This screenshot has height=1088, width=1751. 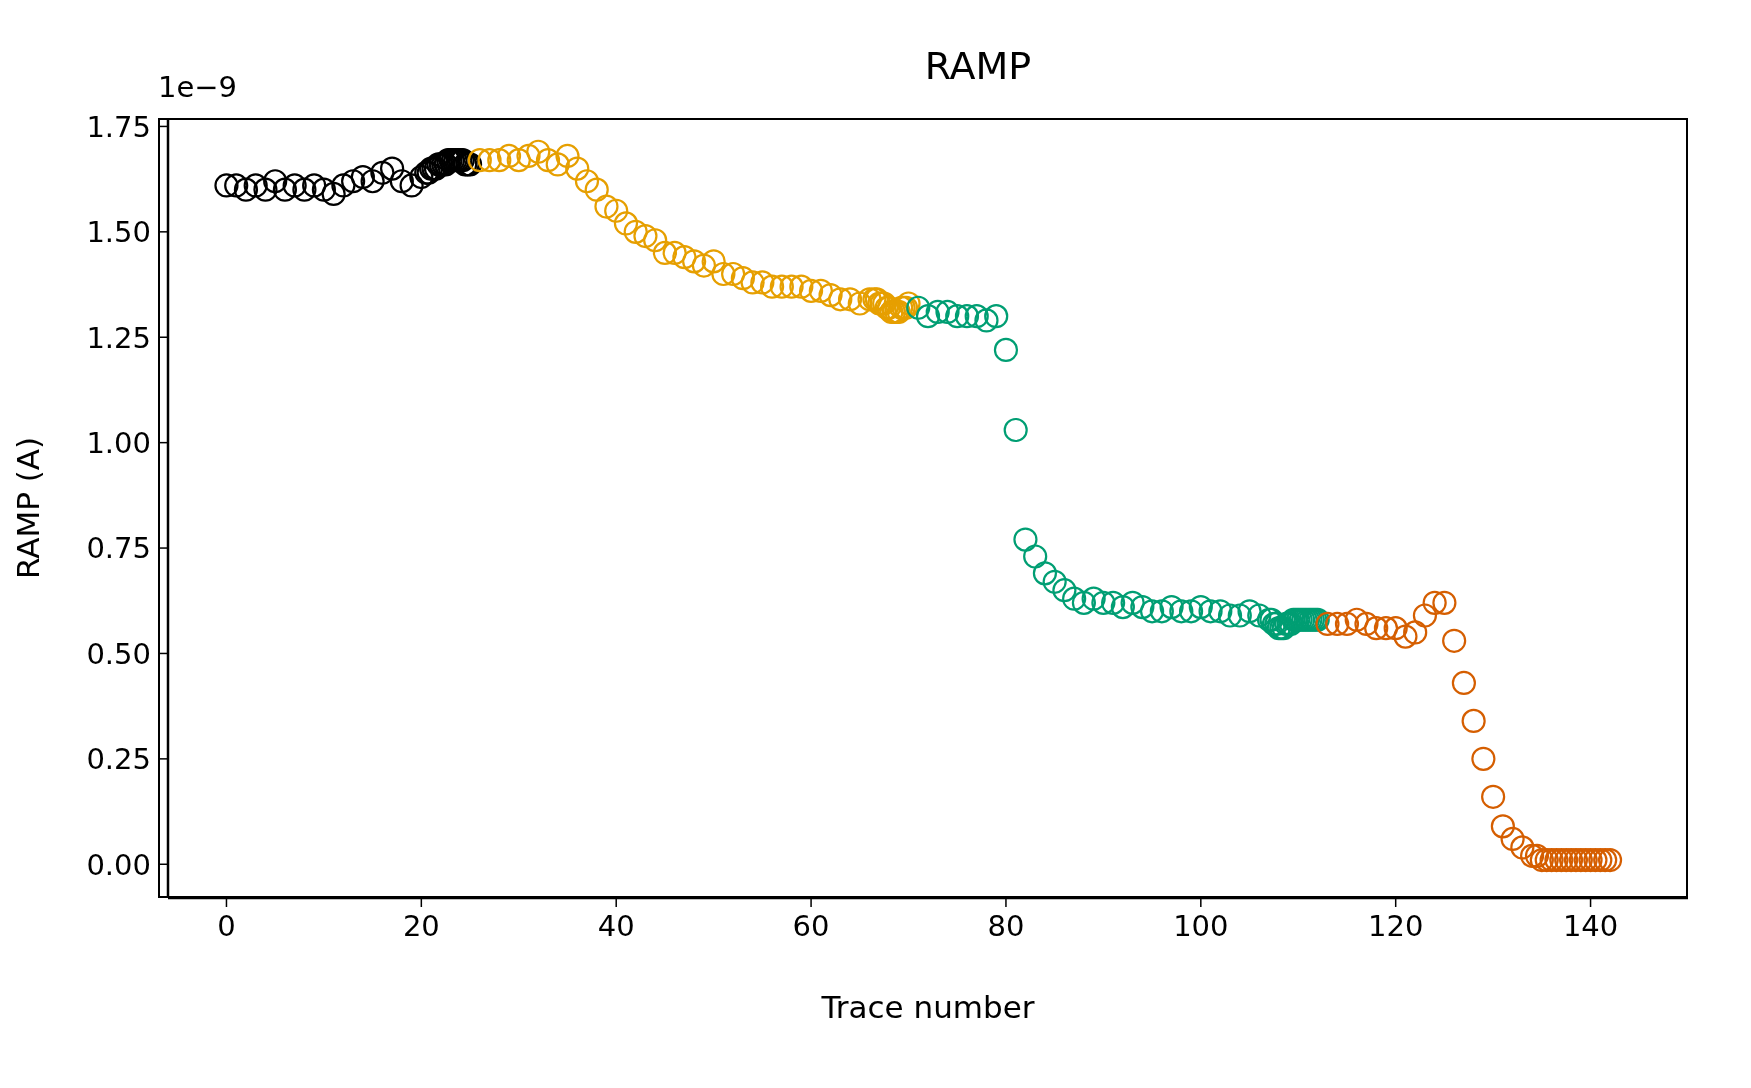 What do you see at coordinates (118, 442) in the screenshot?
I see `y-tick-label: 1.00` at bounding box center [118, 442].